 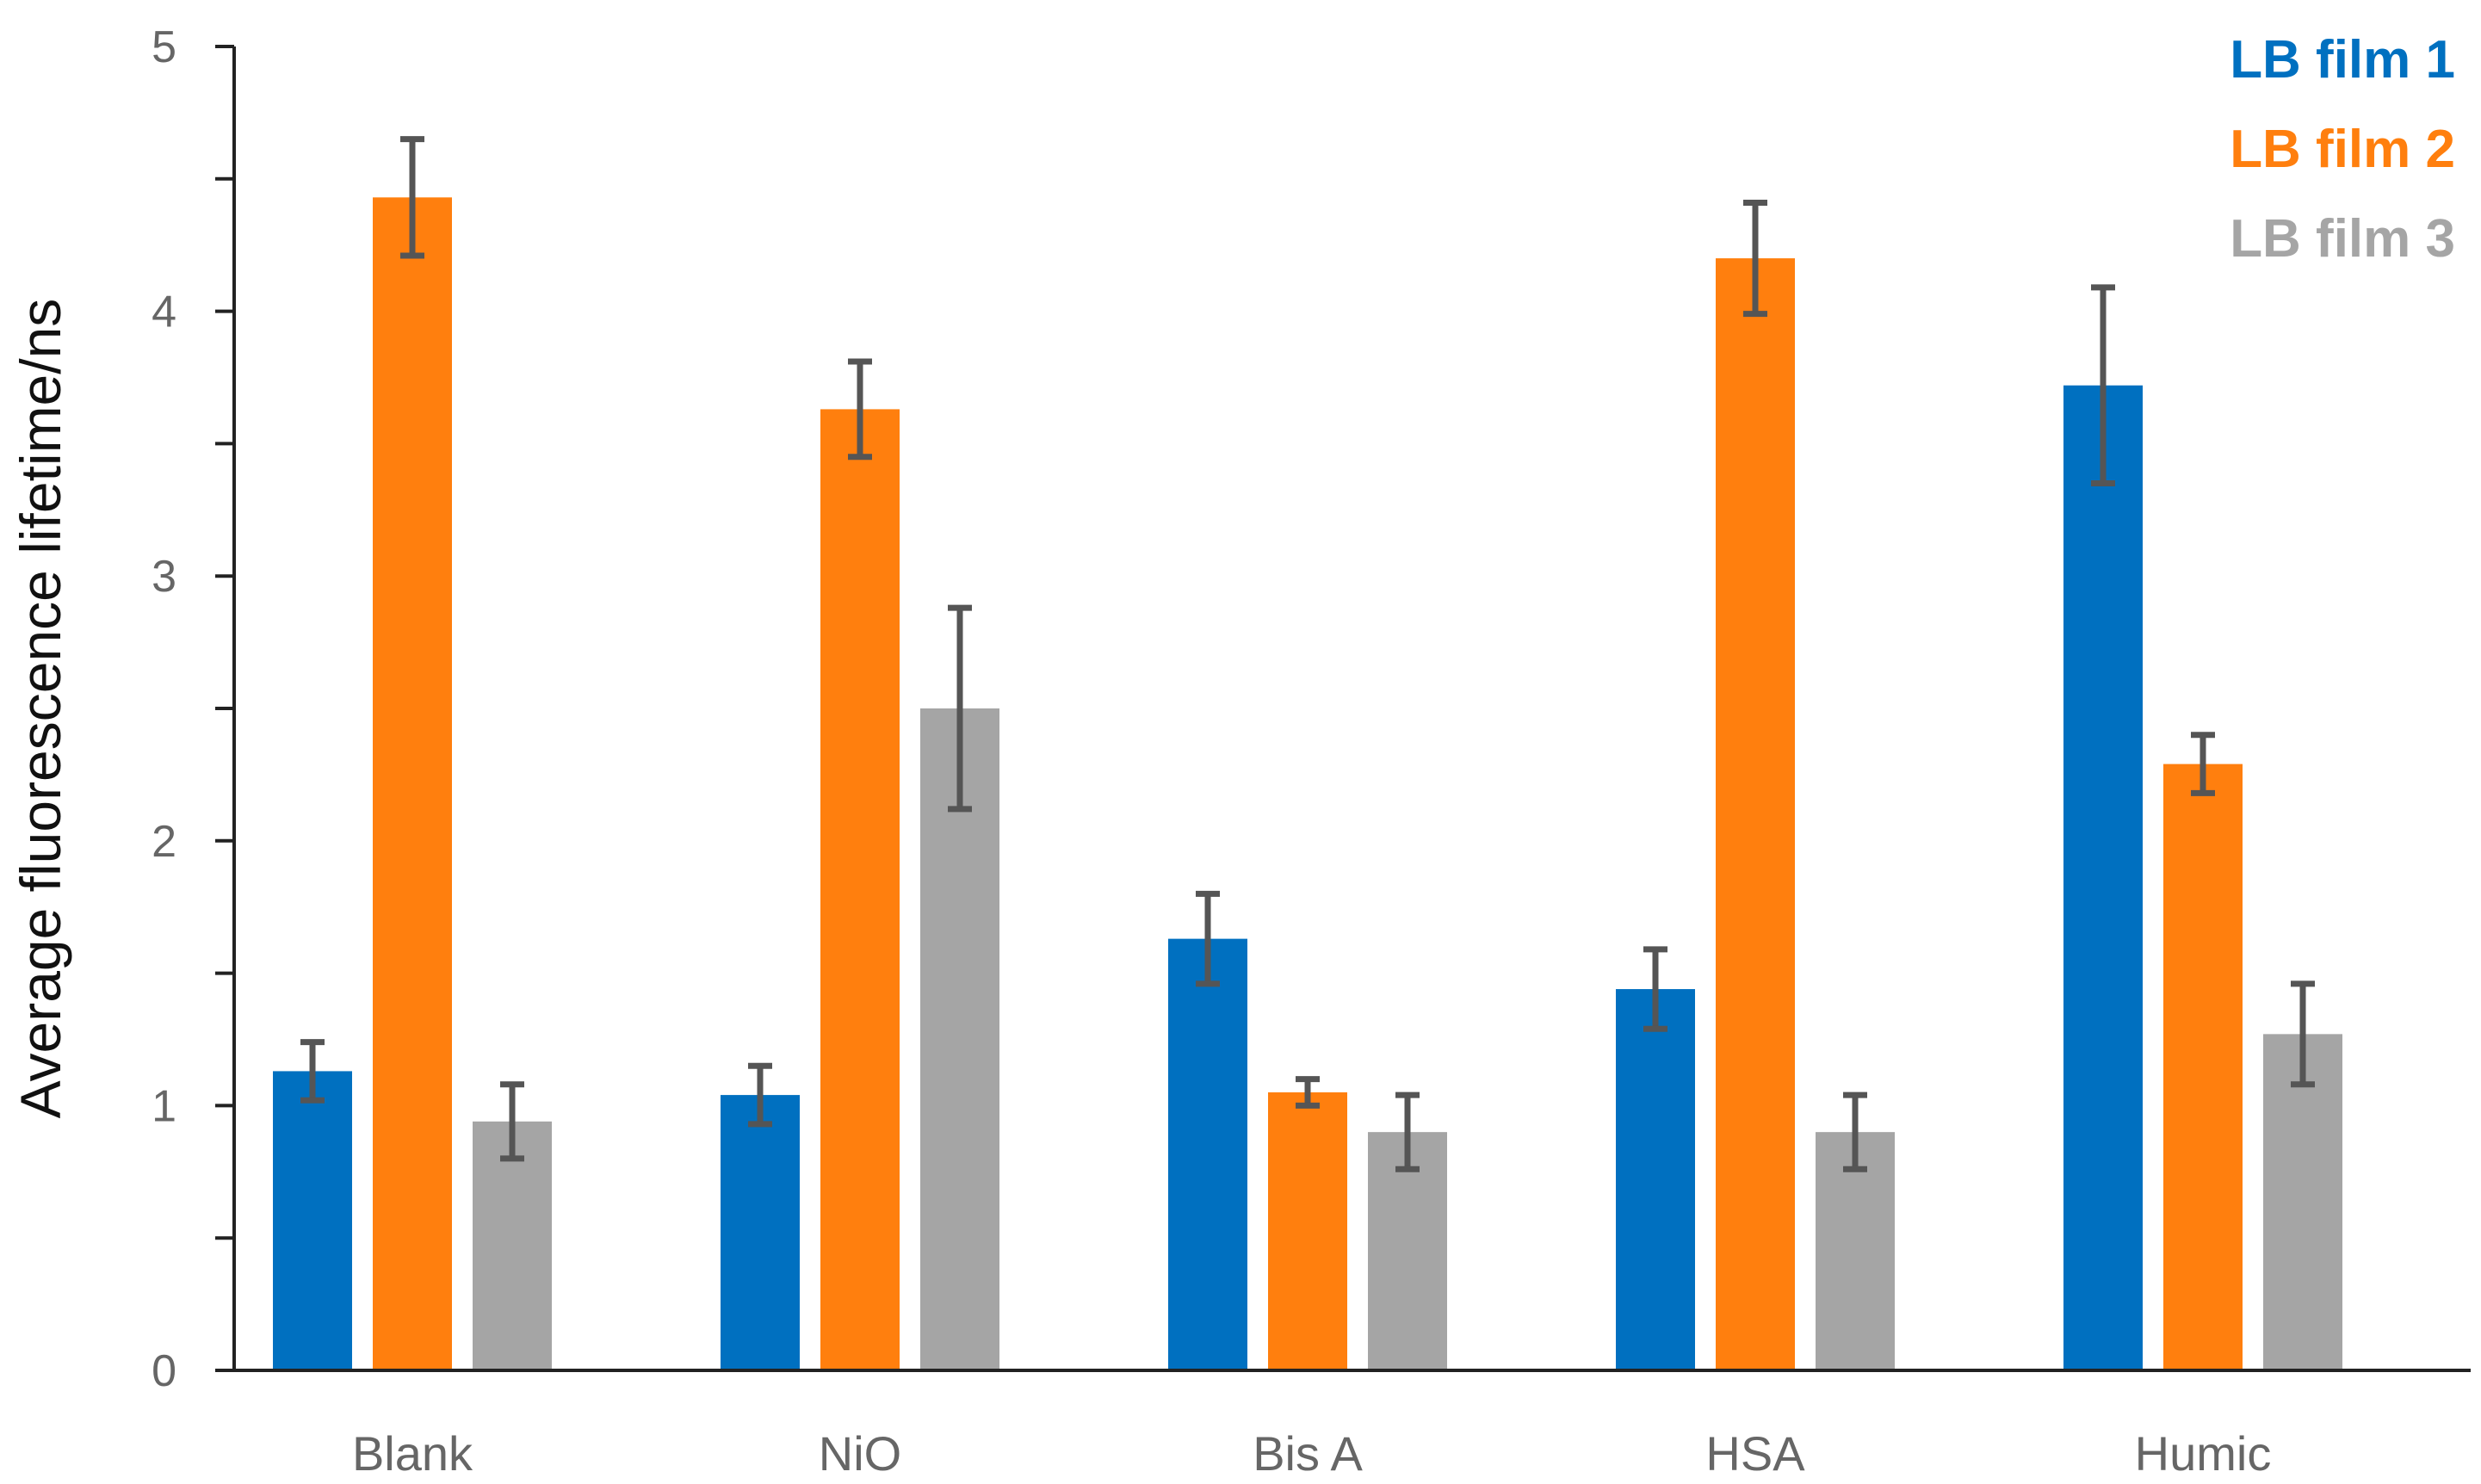 I want to click on x-tick-label: Humic, so click(x=2203, y=1453).